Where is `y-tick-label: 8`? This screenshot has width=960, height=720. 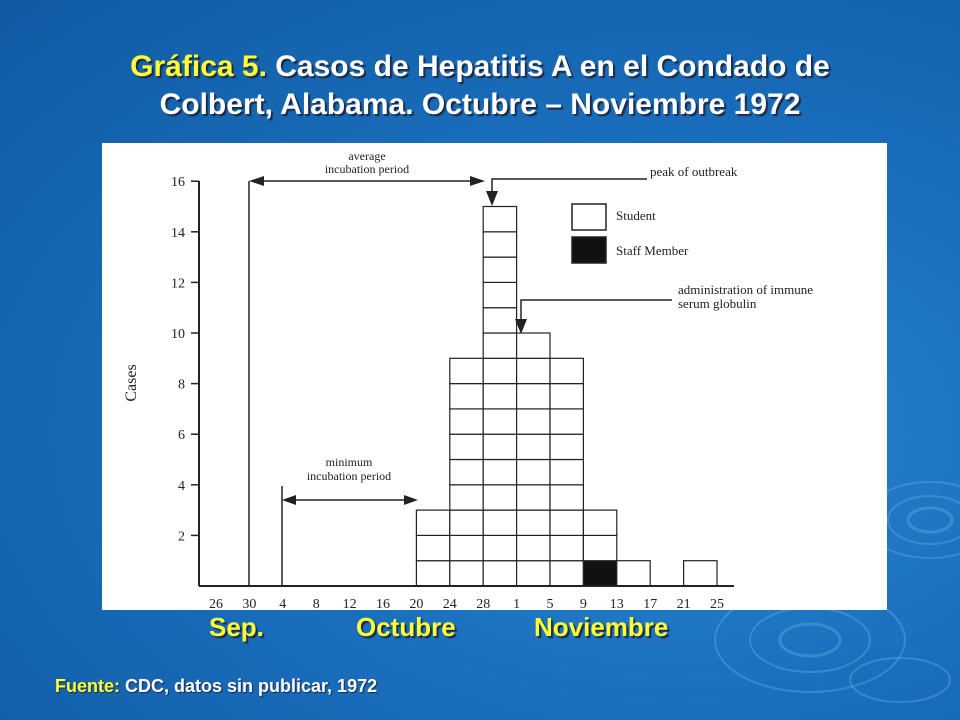 y-tick-label: 8 is located at coordinates (181, 385).